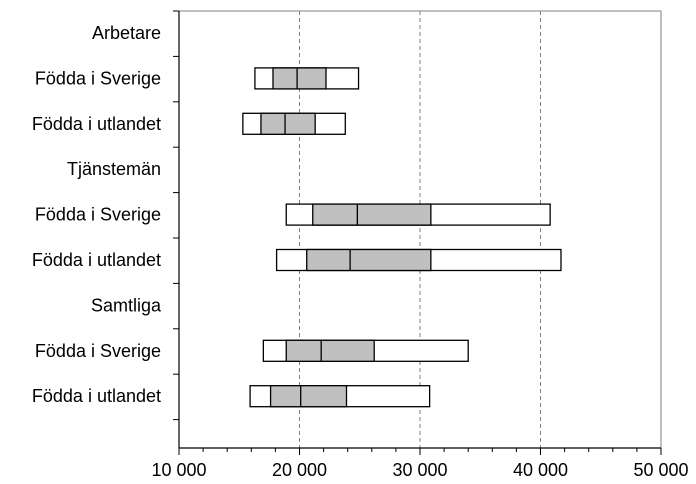 This screenshot has height=484, width=696. I want to click on group-label: Arbetare, so click(126, 33).